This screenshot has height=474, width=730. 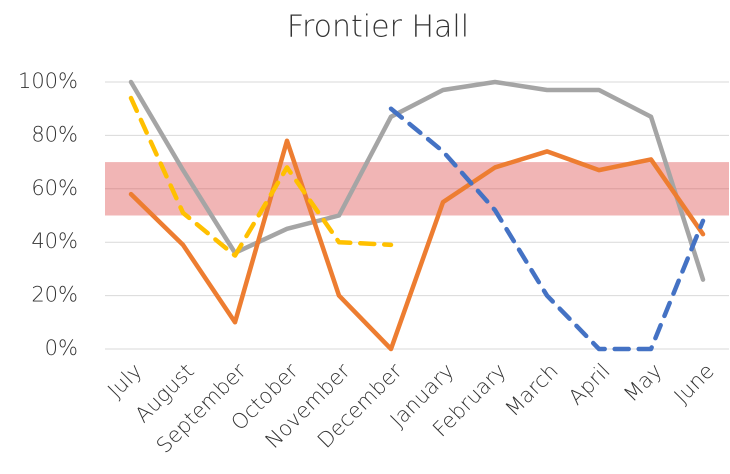 What do you see at coordinates (378, 27) in the screenshot?
I see `chart-title: Frontier Hall` at bounding box center [378, 27].